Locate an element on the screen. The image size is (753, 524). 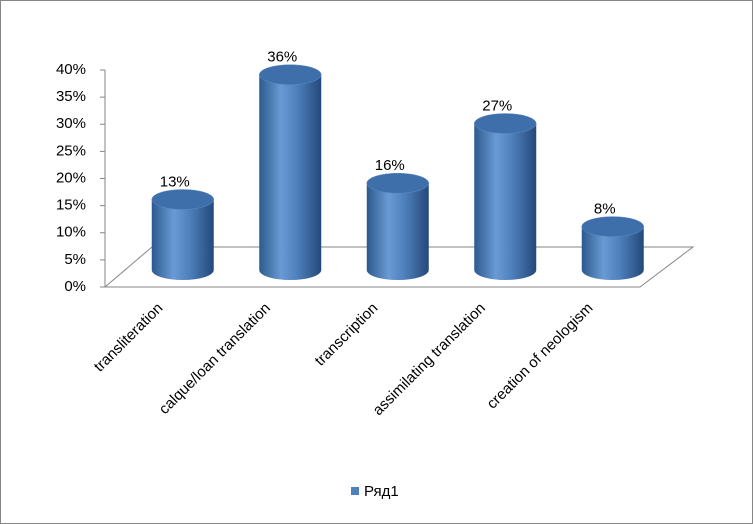
y-tick-label: 10% is located at coordinates (71, 232).